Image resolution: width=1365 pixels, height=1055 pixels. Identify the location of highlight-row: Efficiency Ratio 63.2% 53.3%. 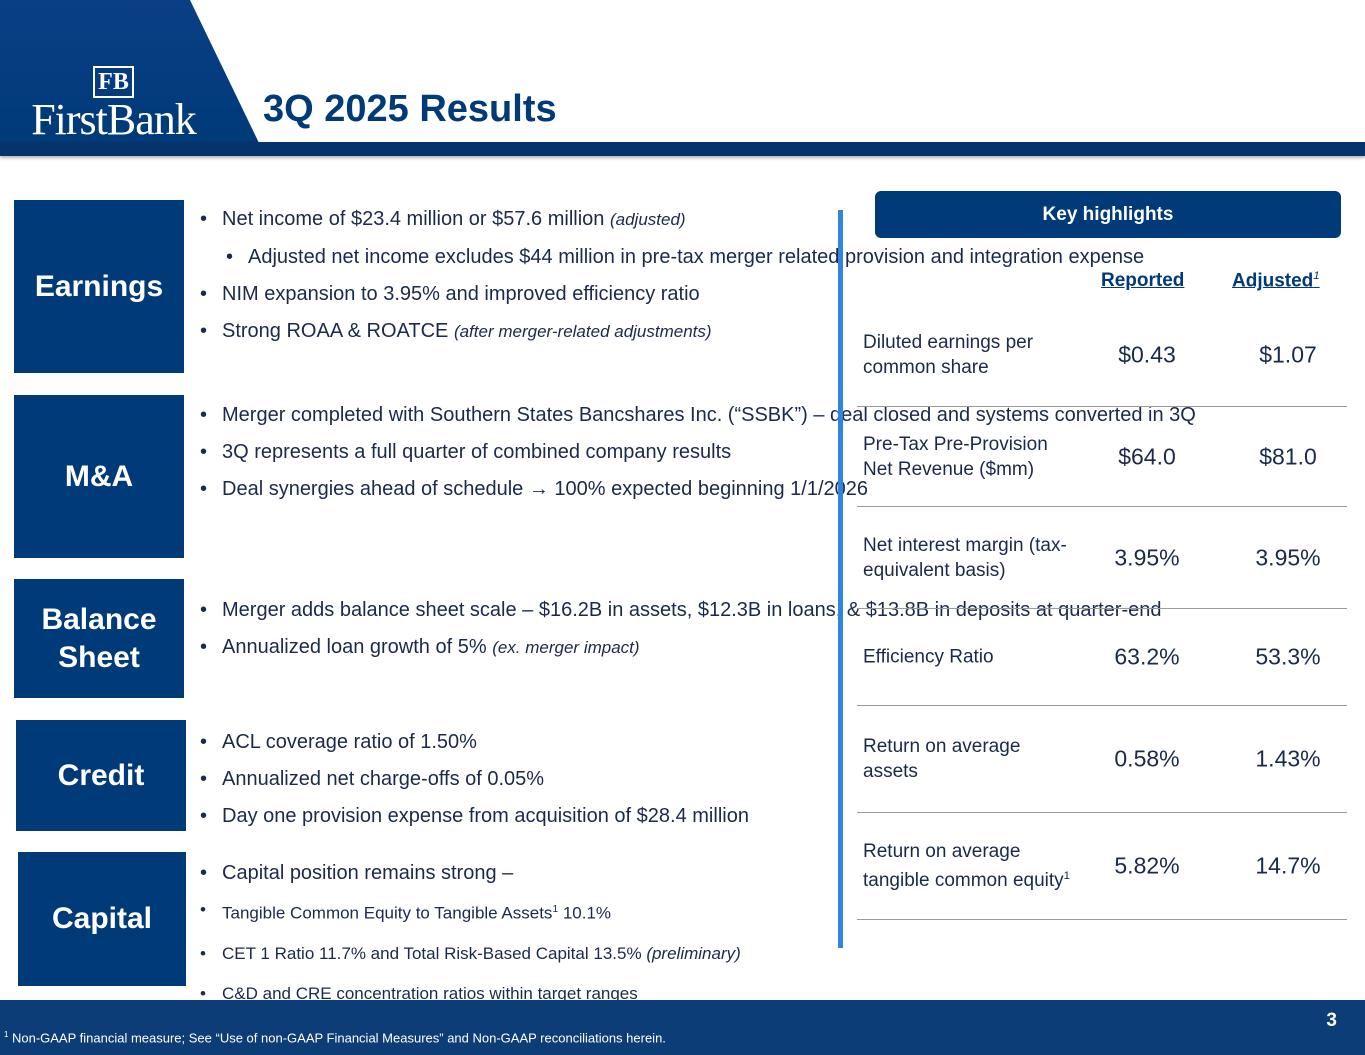
(1102, 657).